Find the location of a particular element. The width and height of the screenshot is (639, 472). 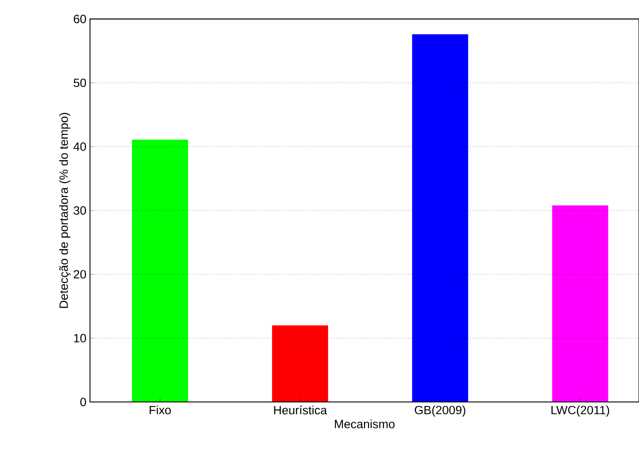

y-tick-label: 10 is located at coordinates (80, 338).